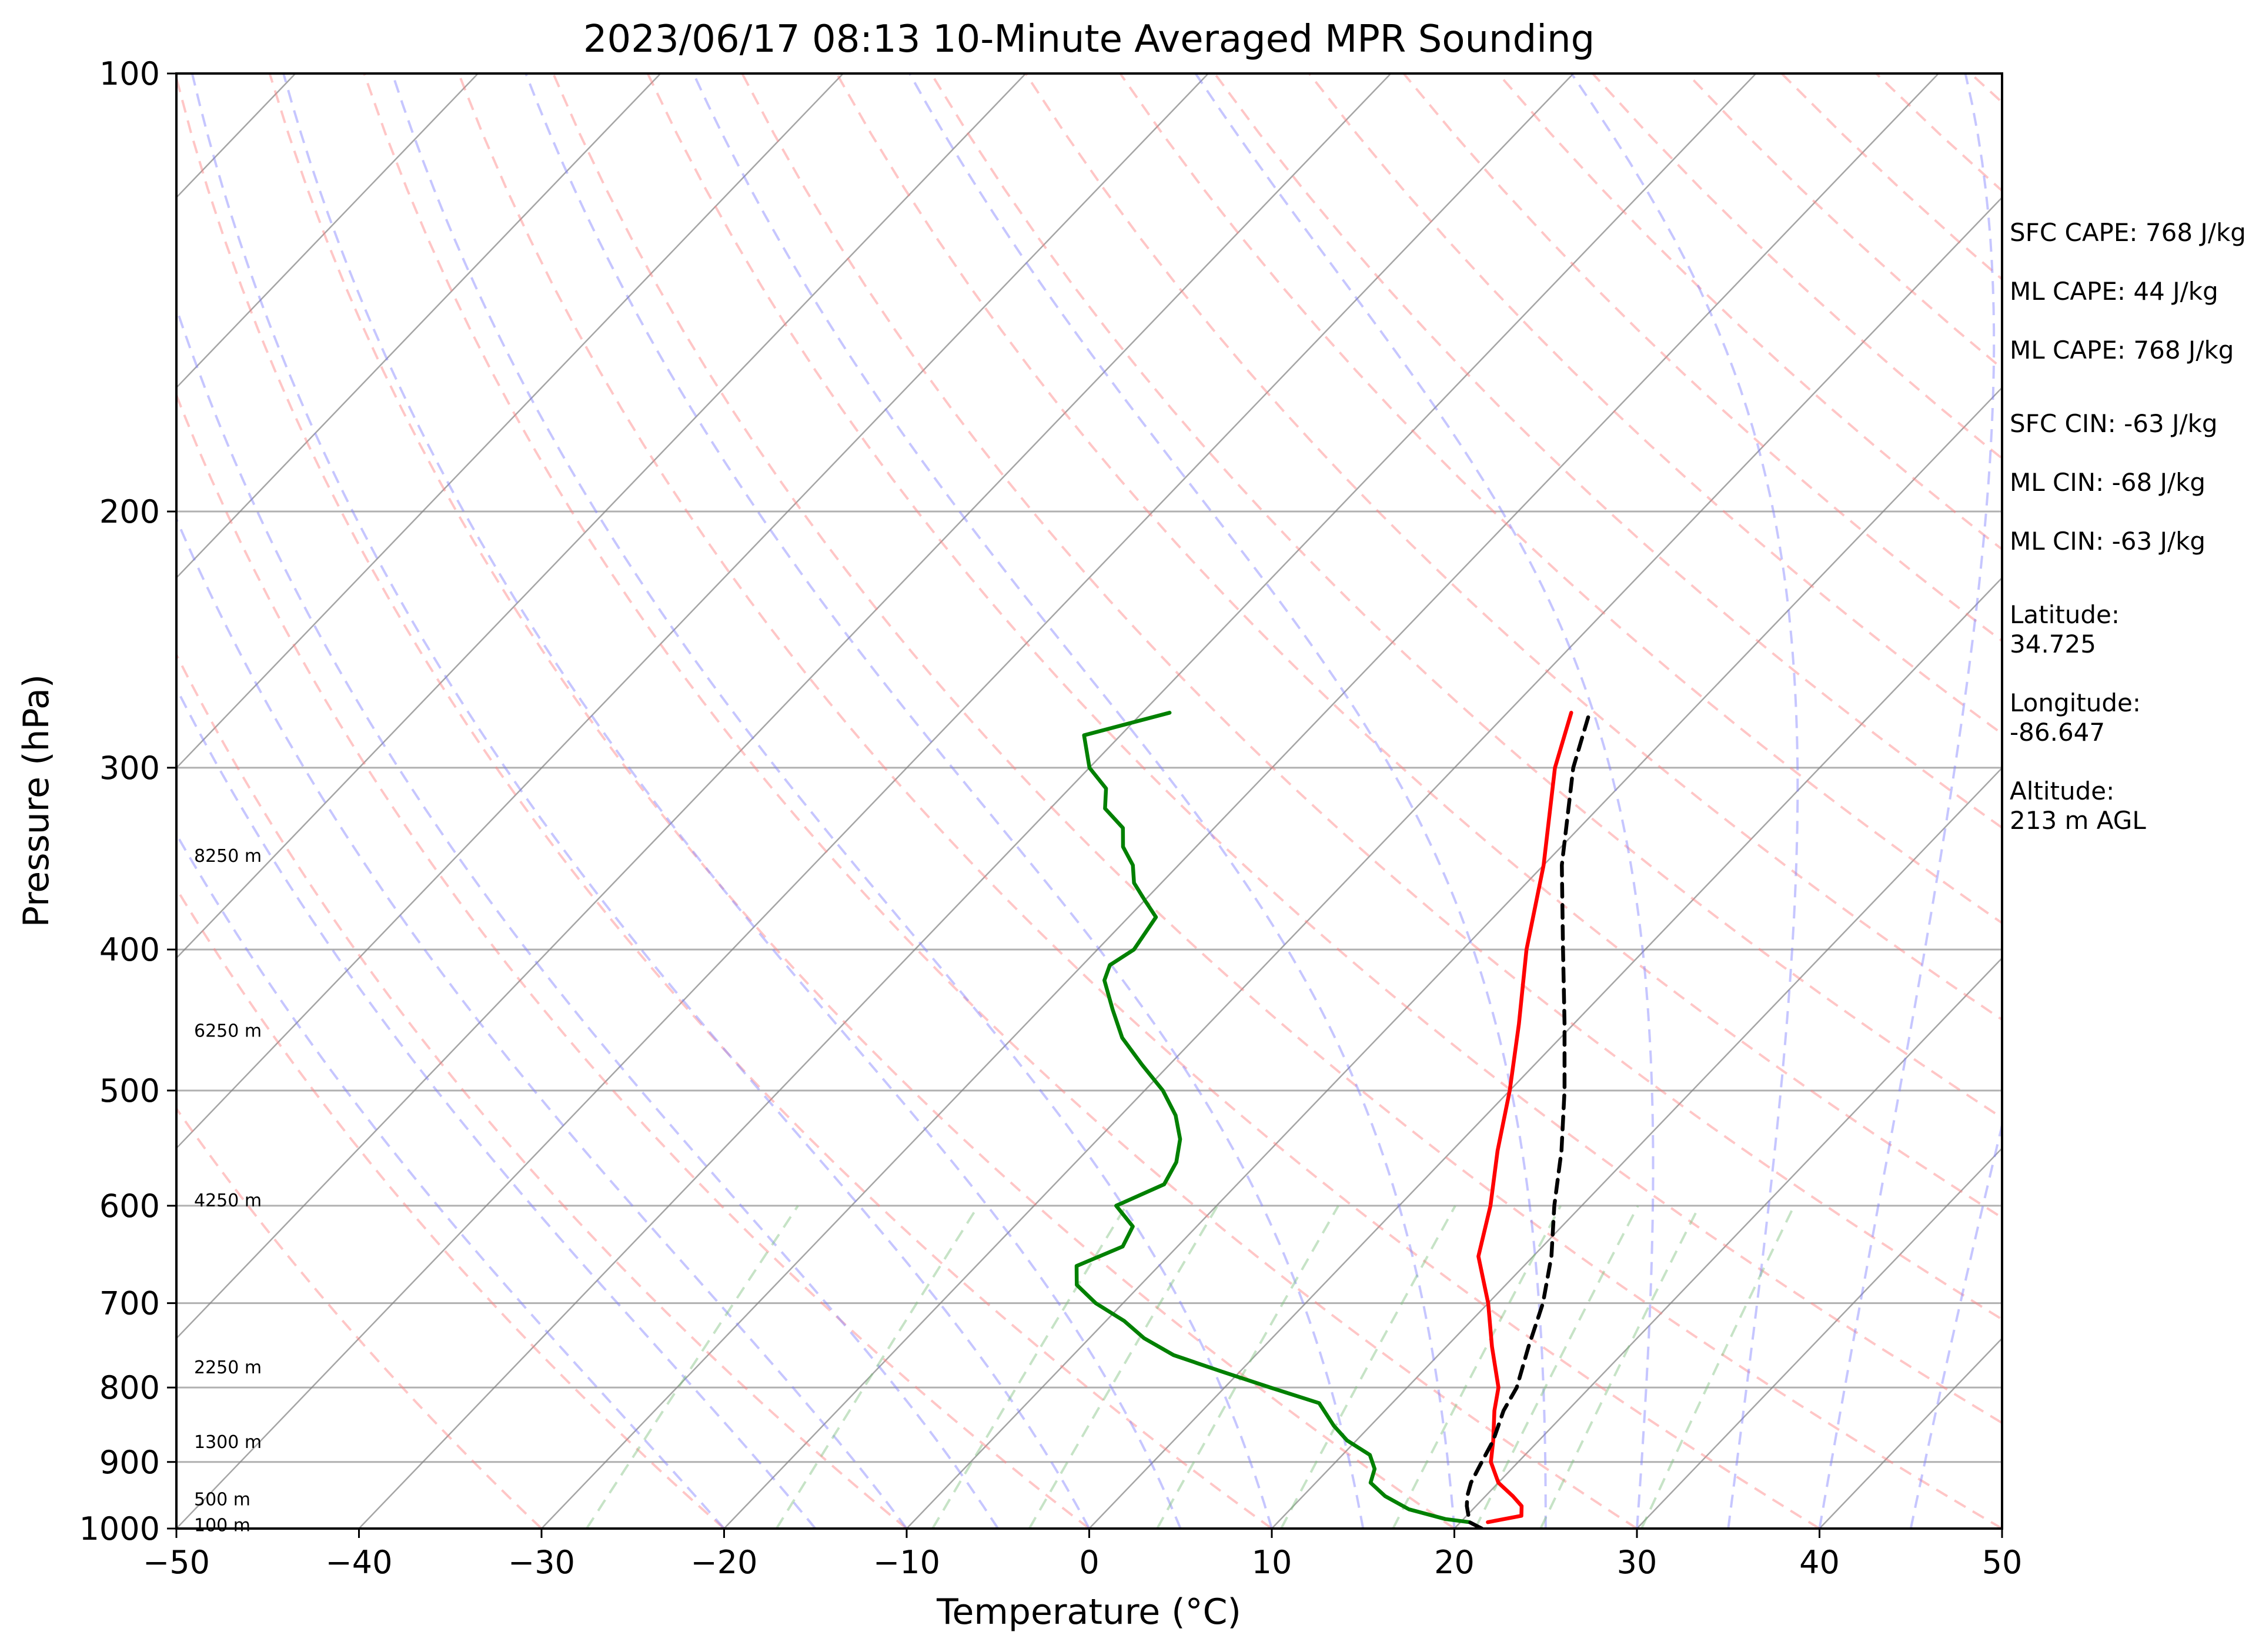  I want to click on sounding-series, so click(1333, 1120).